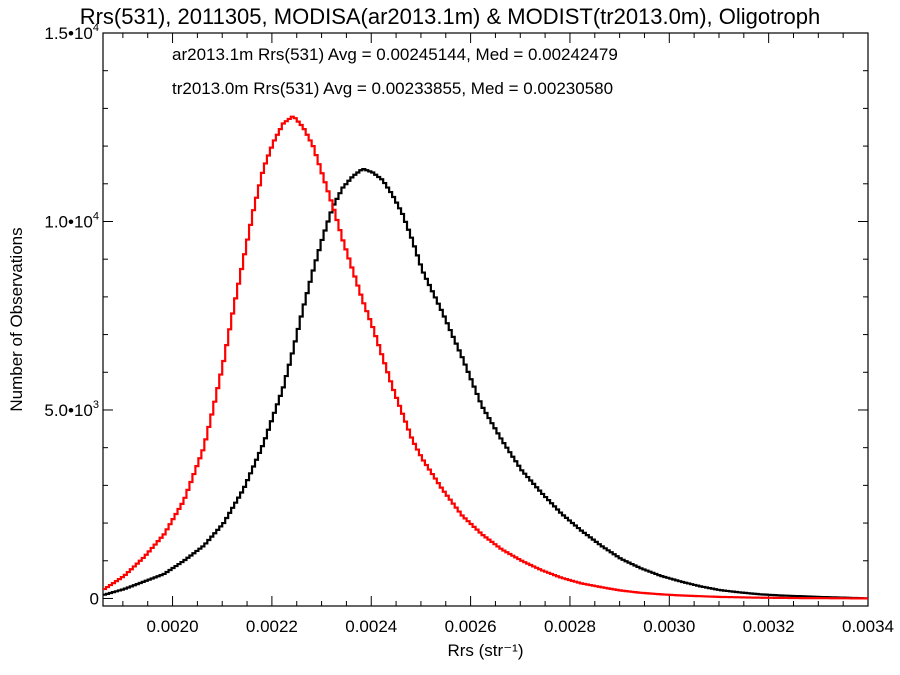 This screenshot has height=675, width=900. I want to click on y-tick-label: 5.0•103, so click(71, 409).